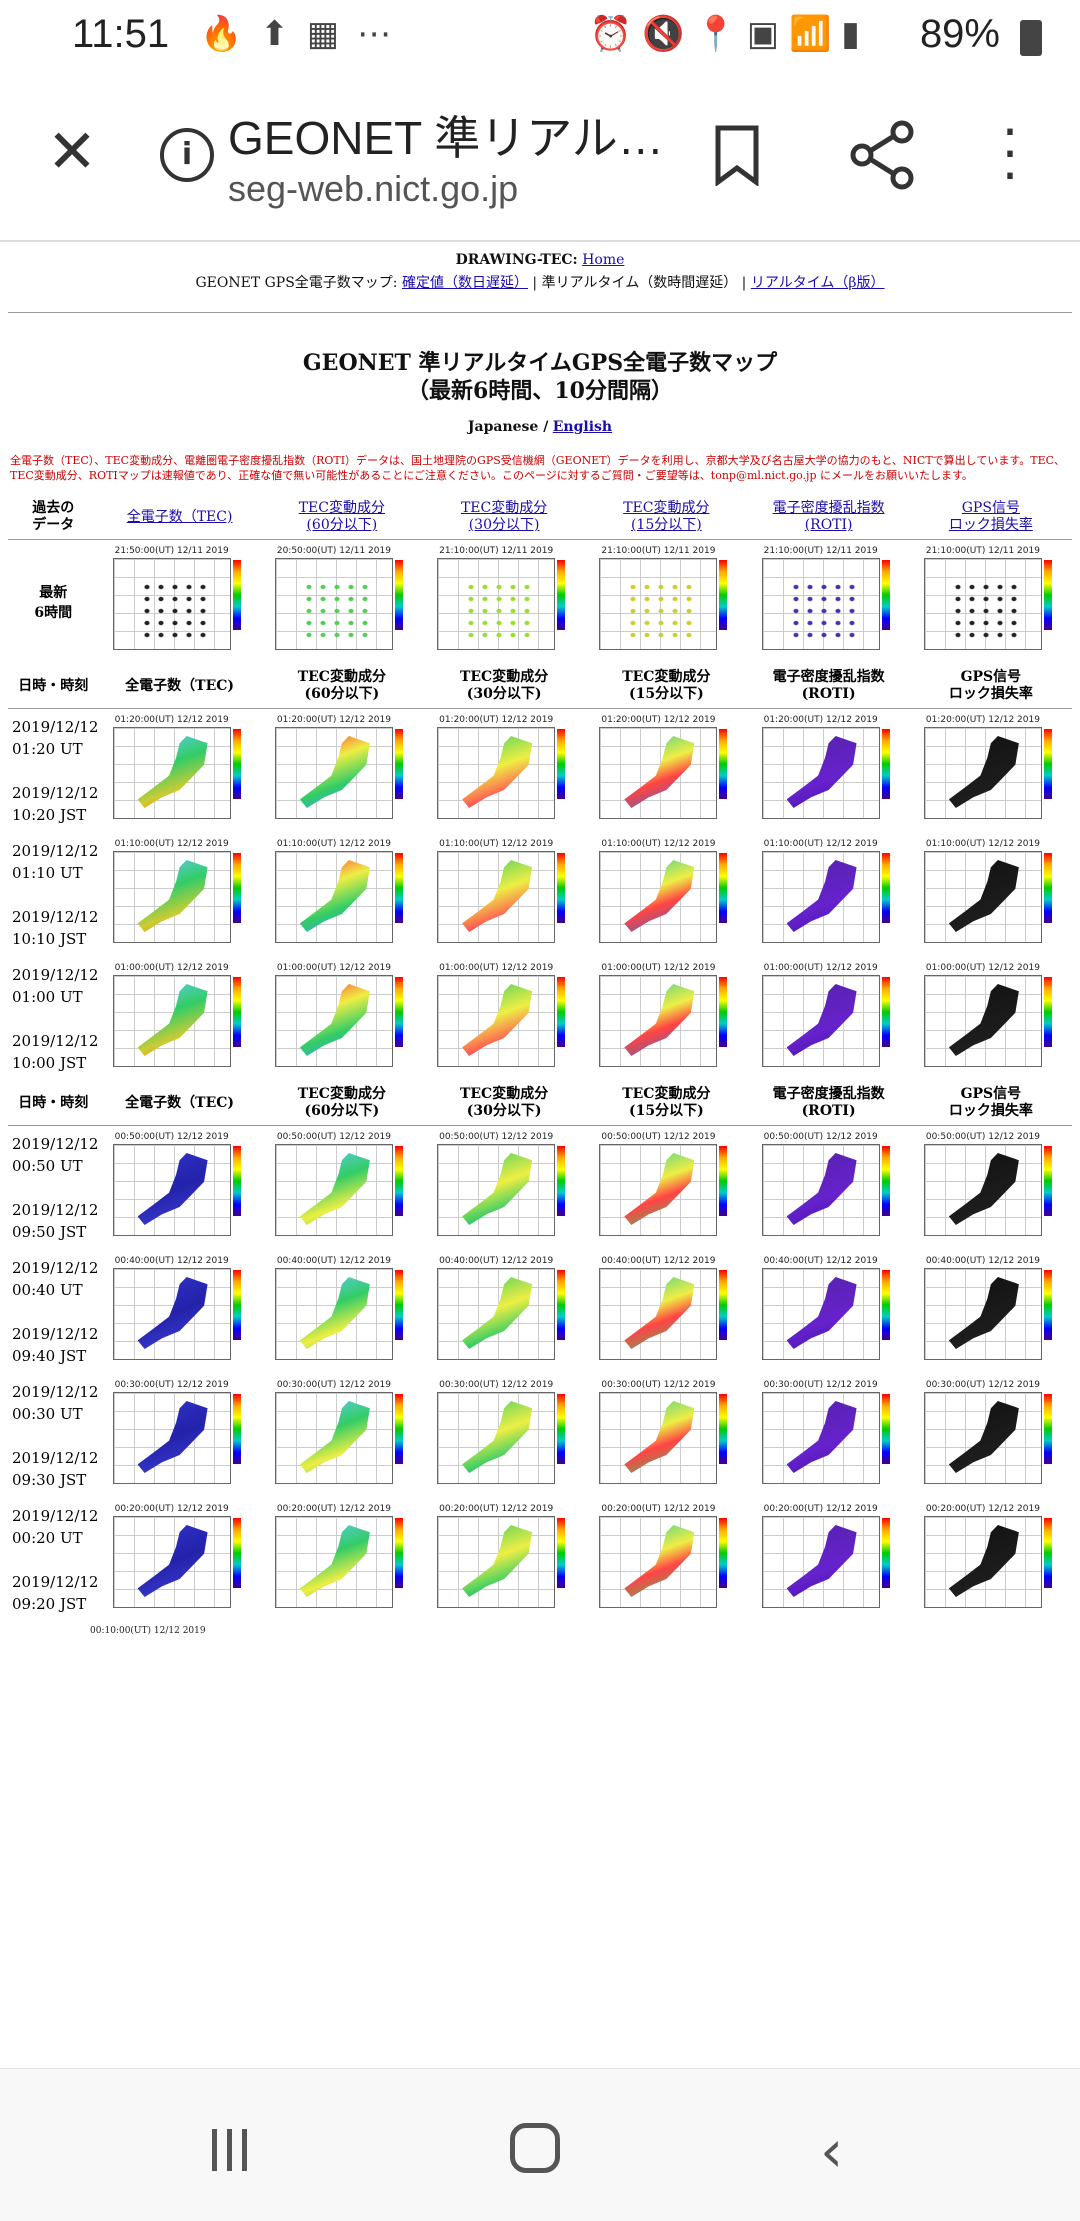 This screenshot has width=1080, height=2221. I want to click on map-tec: 01:10:00(UT) 12/12 2019, so click(180, 893).